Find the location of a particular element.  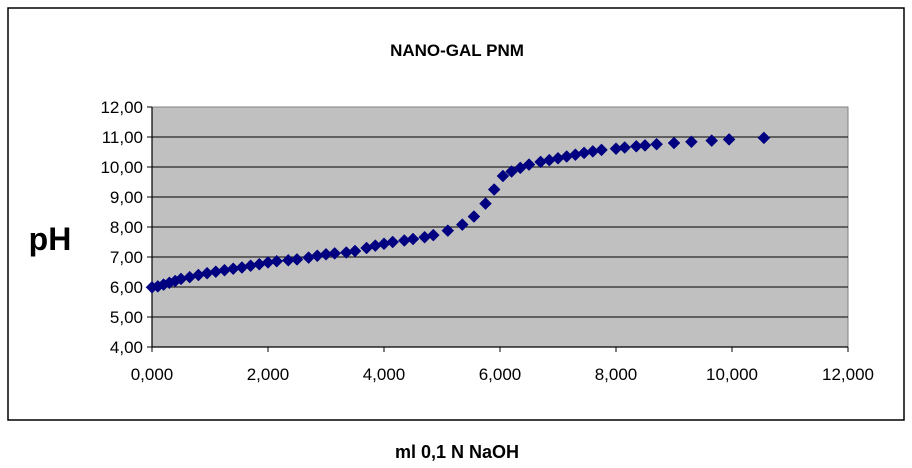

x-tick-label: 4,000 is located at coordinates (384, 374).